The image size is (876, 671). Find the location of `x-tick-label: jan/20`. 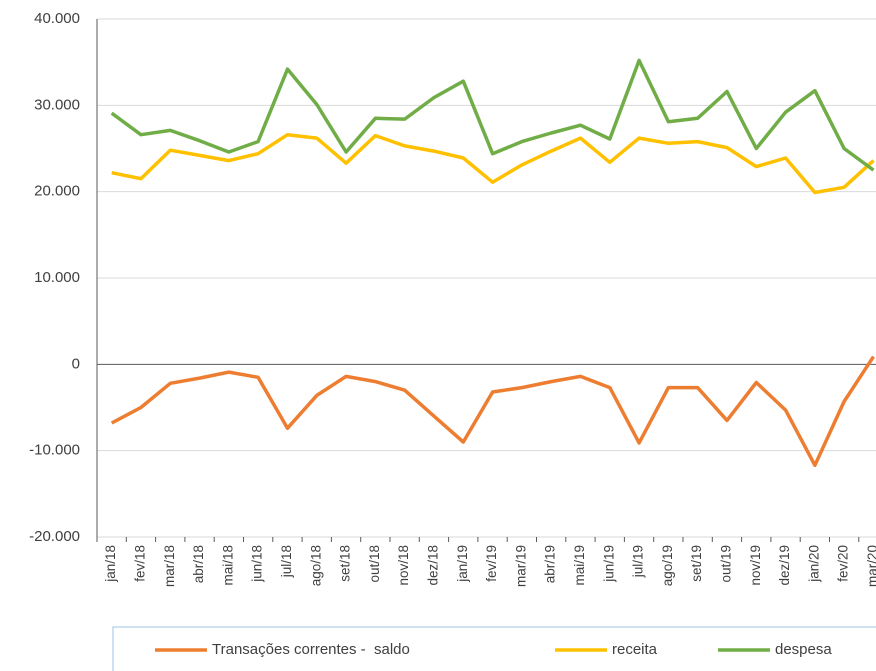

x-tick-label: jan/20 is located at coordinates (813, 564).